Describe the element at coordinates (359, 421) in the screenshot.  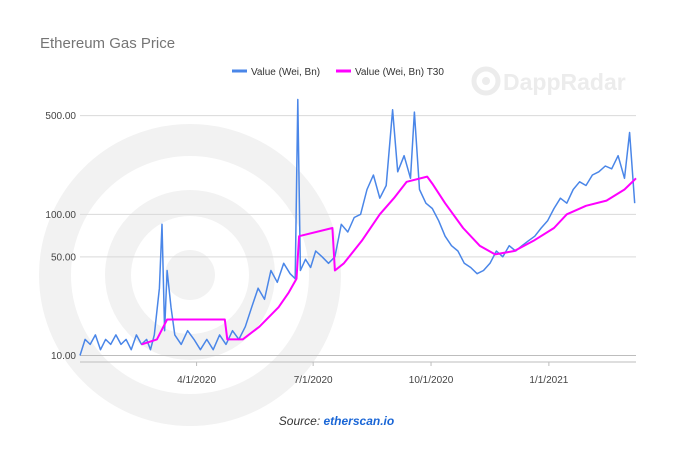
I see `source-link: etherscan.io` at that location.